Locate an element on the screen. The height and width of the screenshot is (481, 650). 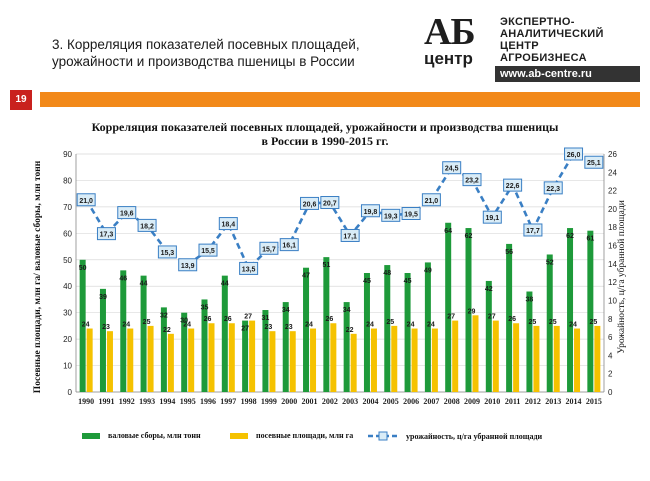
x-tick-label: 2014 is located at coordinates (574, 401).